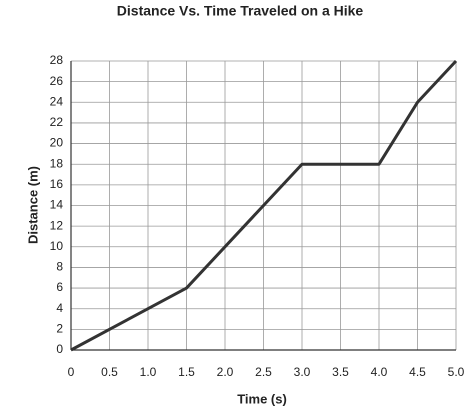 The height and width of the screenshot is (408, 471). Describe the element at coordinates (59, 267) in the screenshot. I see `y-tick-label: 8` at that location.